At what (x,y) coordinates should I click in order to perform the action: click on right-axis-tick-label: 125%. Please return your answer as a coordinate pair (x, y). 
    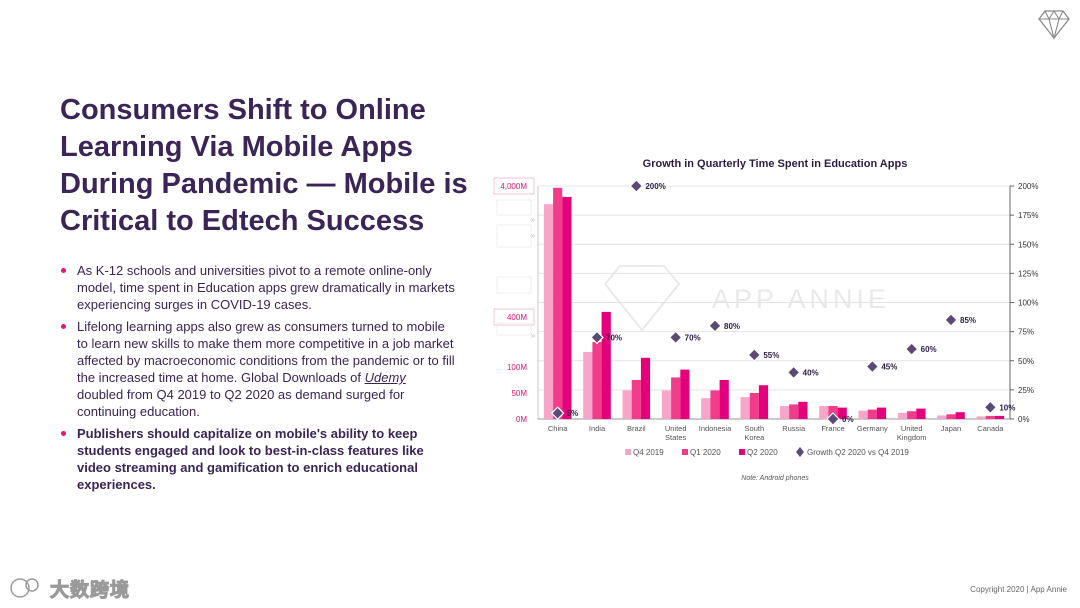
    Looking at the image, I should click on (1028, 273).